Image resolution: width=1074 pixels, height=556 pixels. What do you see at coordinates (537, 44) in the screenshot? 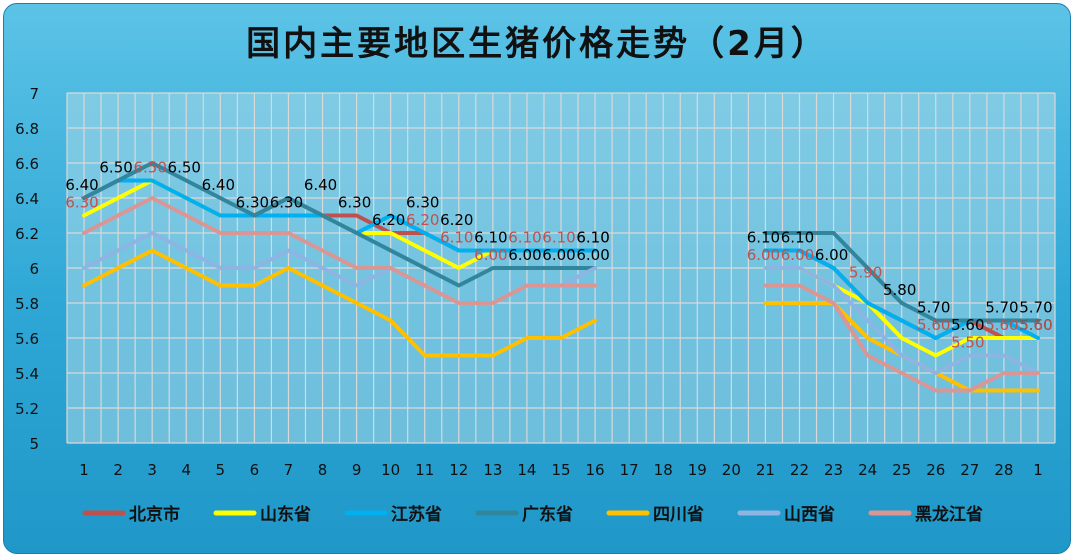
I see `chart-title: 国内主要地区生猪价格走势（2月）` at bounding box center [537, 44].